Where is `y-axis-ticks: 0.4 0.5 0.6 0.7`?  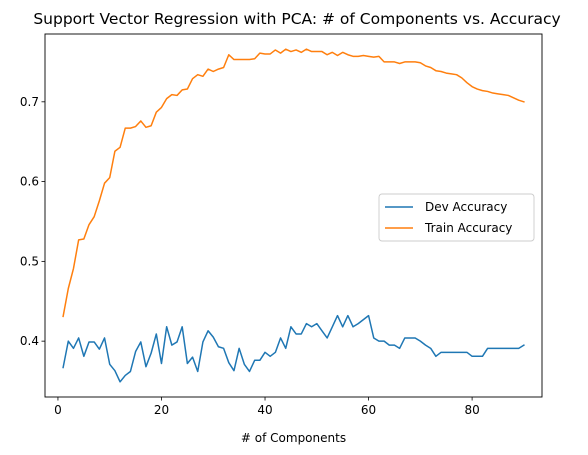
y-axis-ticks: 0.4 0.5 0.6 0.7 is located at coordinates (32, 221).